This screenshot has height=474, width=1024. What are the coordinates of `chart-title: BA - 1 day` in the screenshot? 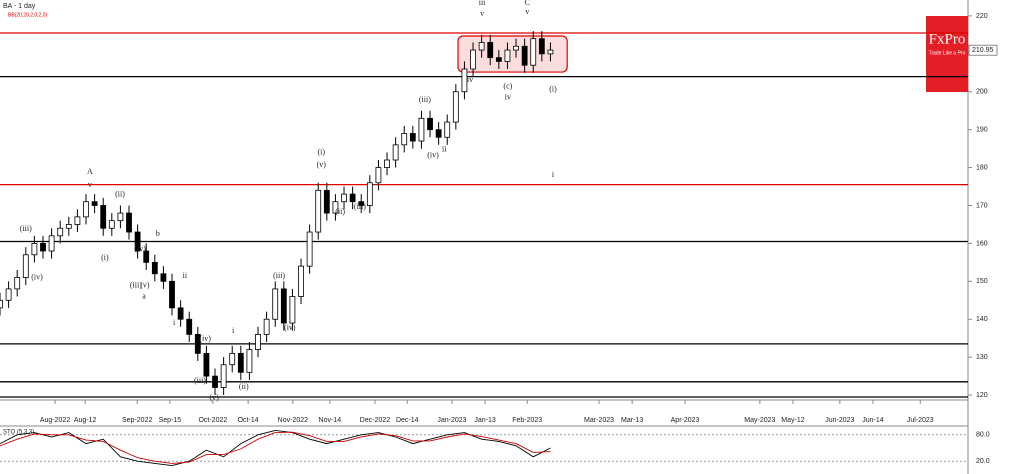 It's located at (19, 6).